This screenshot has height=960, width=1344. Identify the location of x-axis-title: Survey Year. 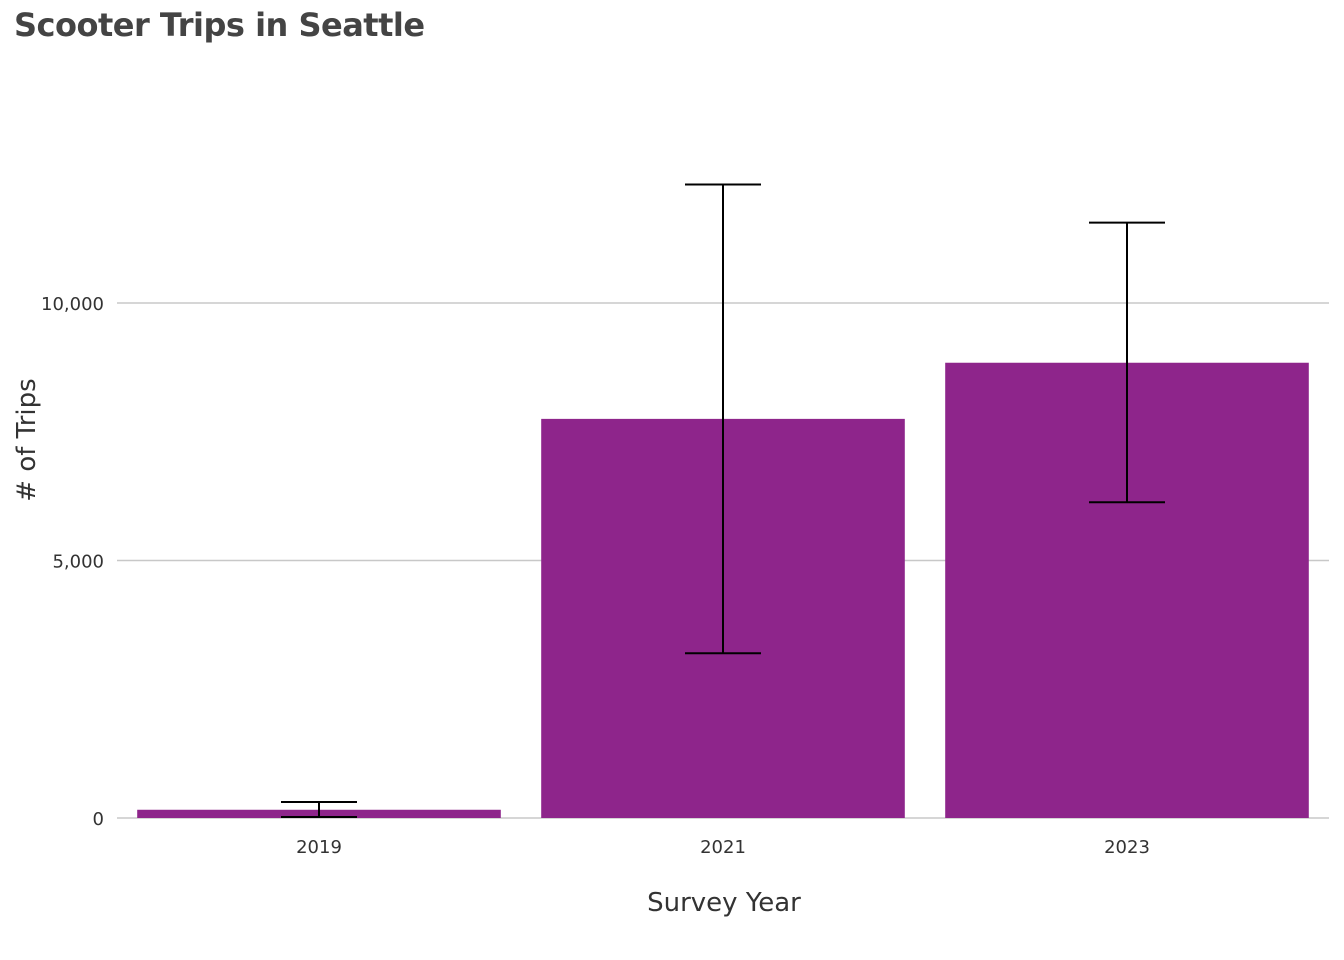
(724, 903).